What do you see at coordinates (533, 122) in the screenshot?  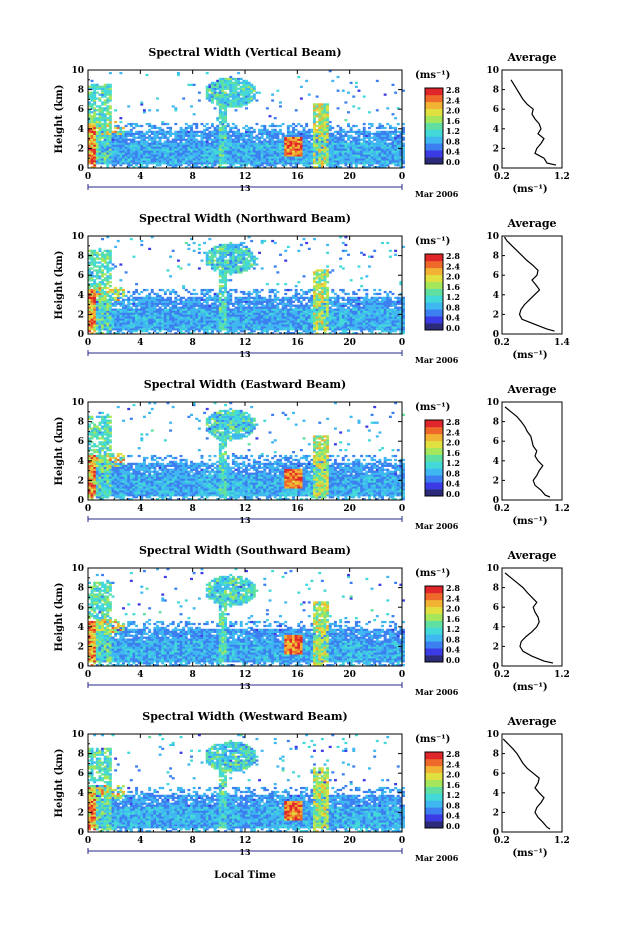 I see `average-line` at bounding box center [533, 122].